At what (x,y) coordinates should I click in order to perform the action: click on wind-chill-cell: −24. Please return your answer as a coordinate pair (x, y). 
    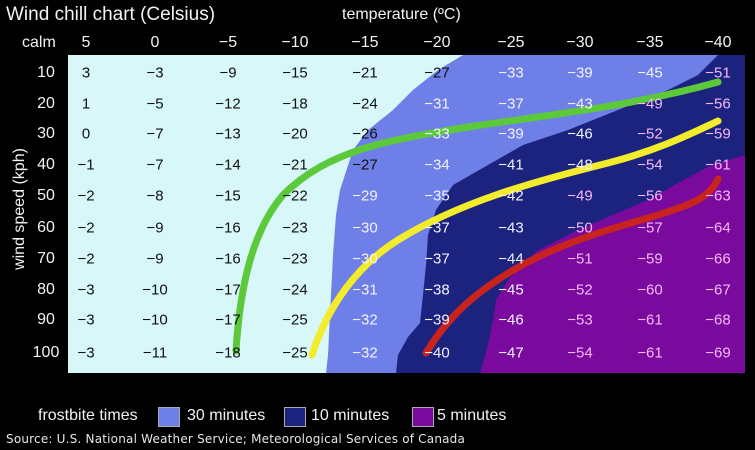
    Looking at the image, I should click on (365, 104).